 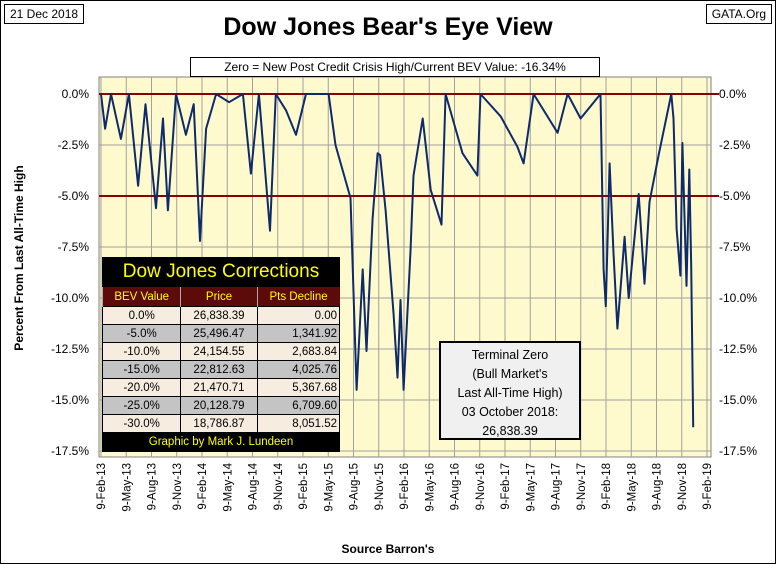 What do you see at coordinates (388, 549) in the screenshot?
I see `x-axis-label: Source Barron's` at bounding box center [388, 549].